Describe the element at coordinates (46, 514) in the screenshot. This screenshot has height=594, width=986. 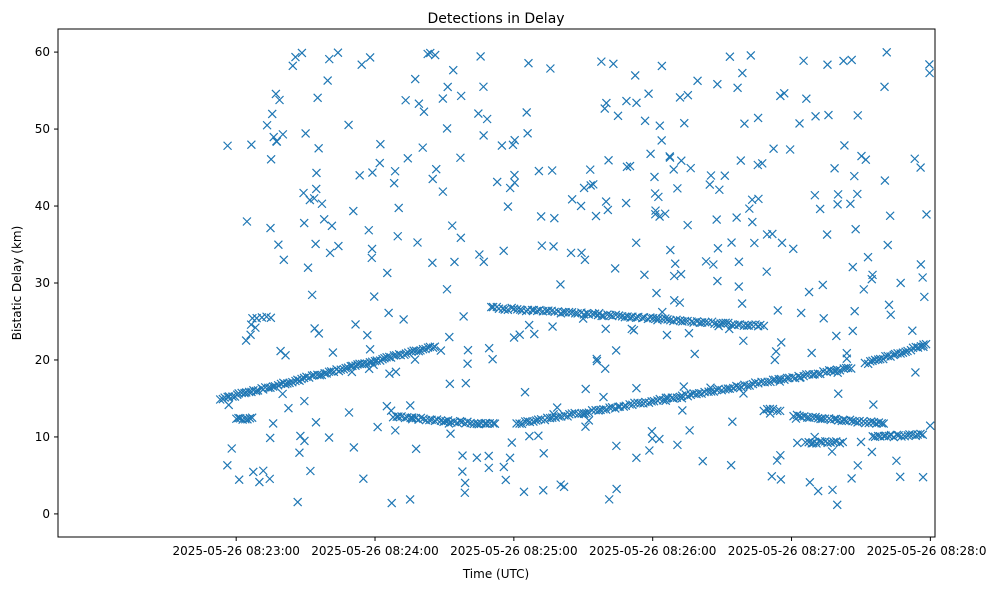
I see `y-tick-label: 0` at that location.